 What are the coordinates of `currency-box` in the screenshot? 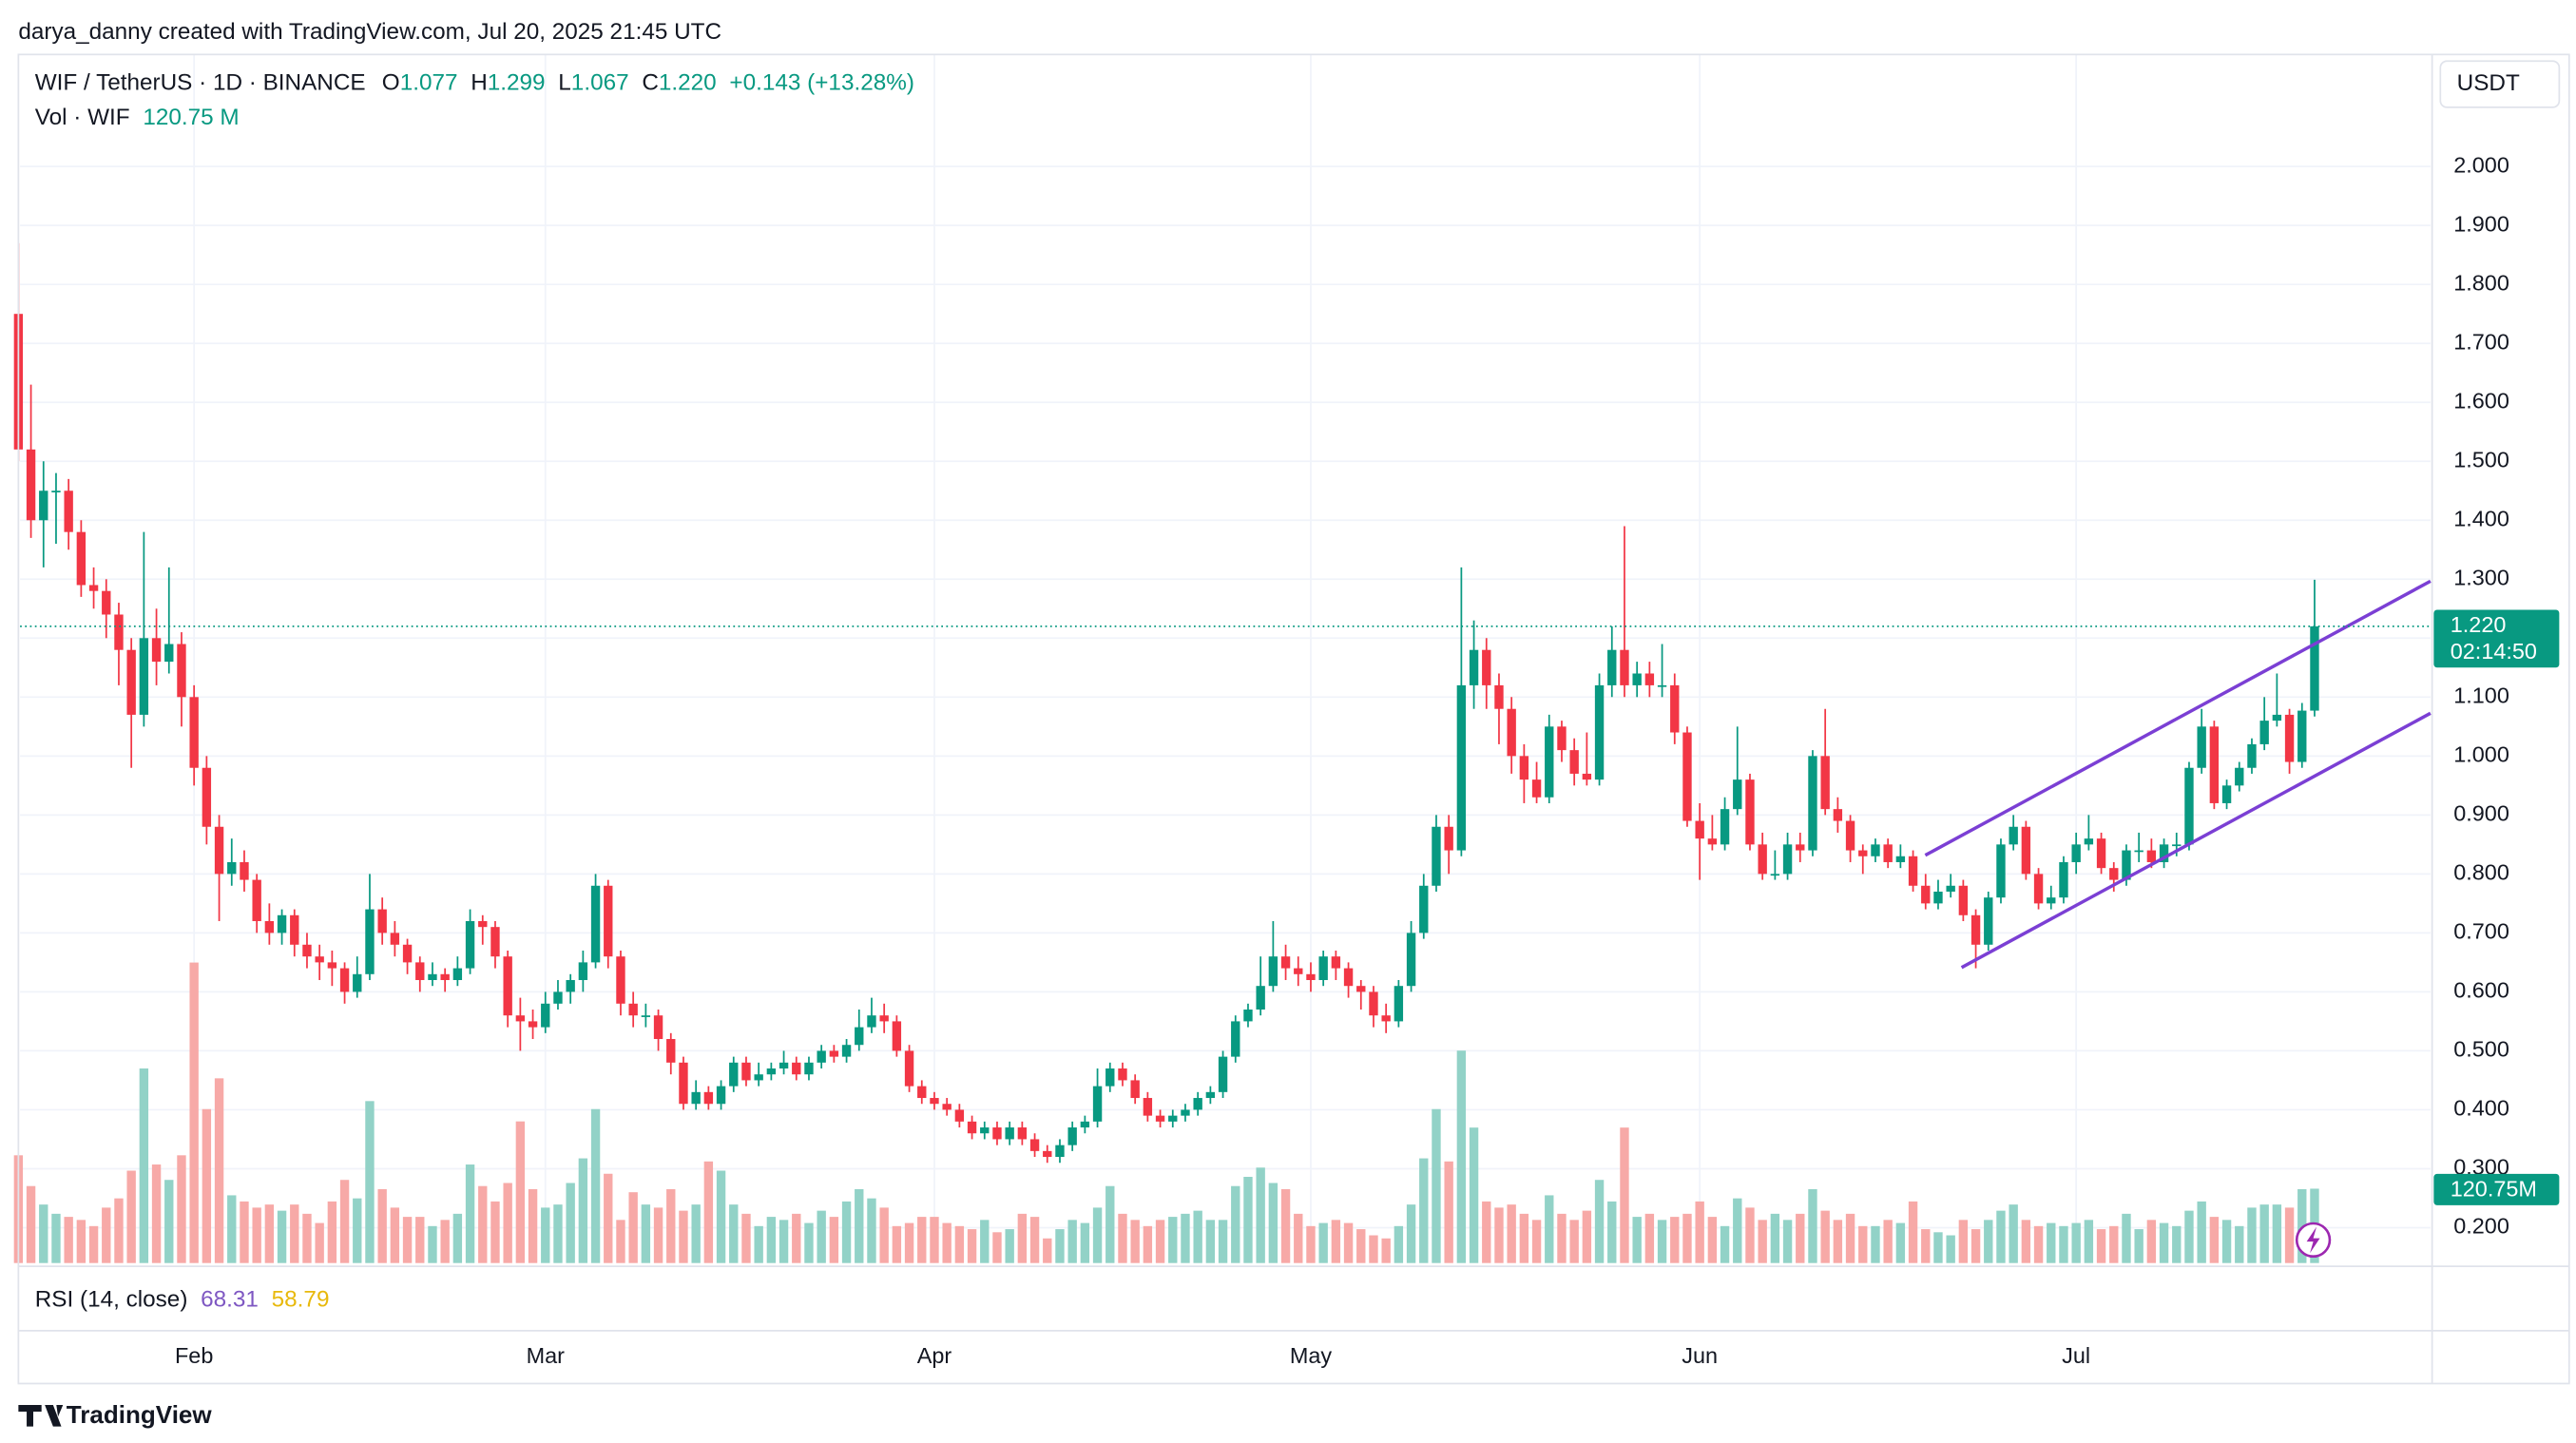 It's located at (2500, 84).